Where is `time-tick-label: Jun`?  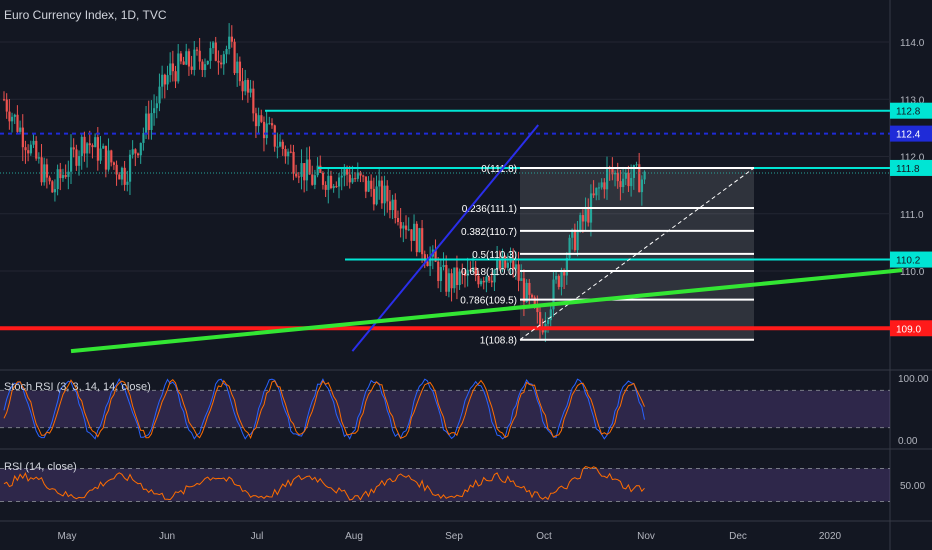
time-tick-label: Jun is located at coordinates (167, 536).